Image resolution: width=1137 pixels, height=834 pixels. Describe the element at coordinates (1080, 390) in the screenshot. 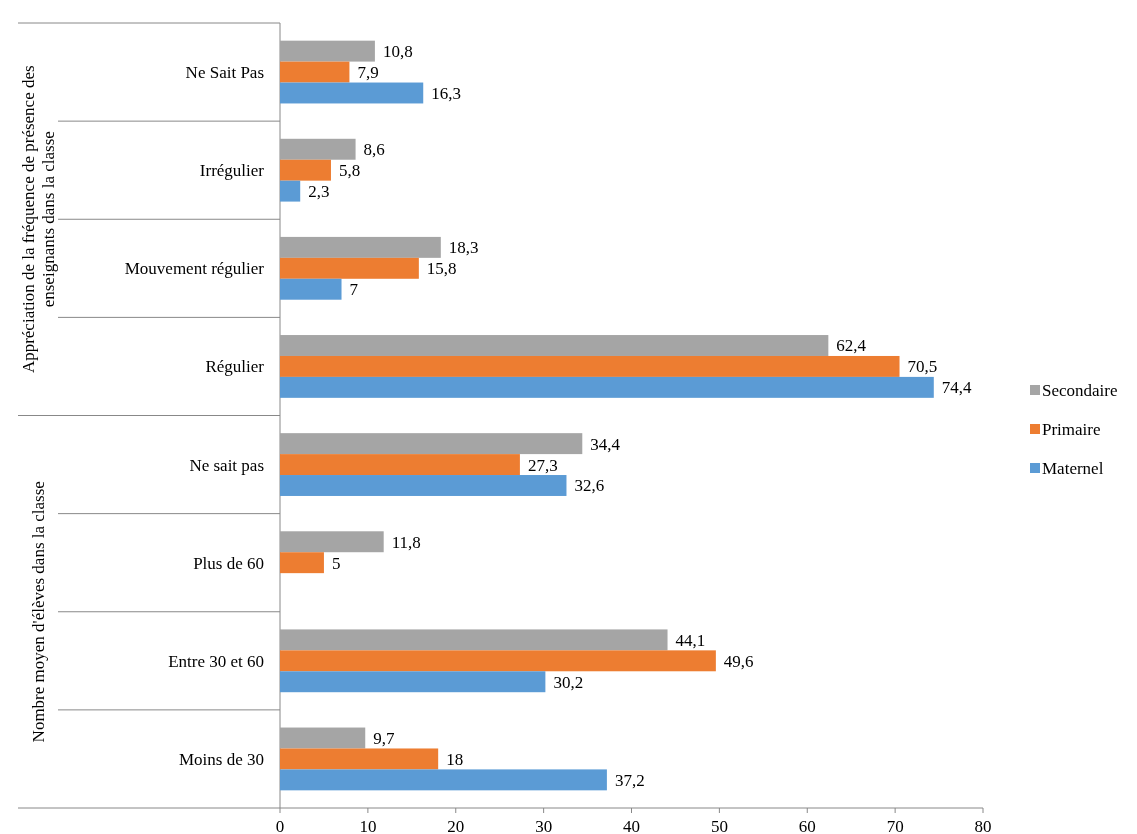

I see `legend-label: Secondaire` at that location.